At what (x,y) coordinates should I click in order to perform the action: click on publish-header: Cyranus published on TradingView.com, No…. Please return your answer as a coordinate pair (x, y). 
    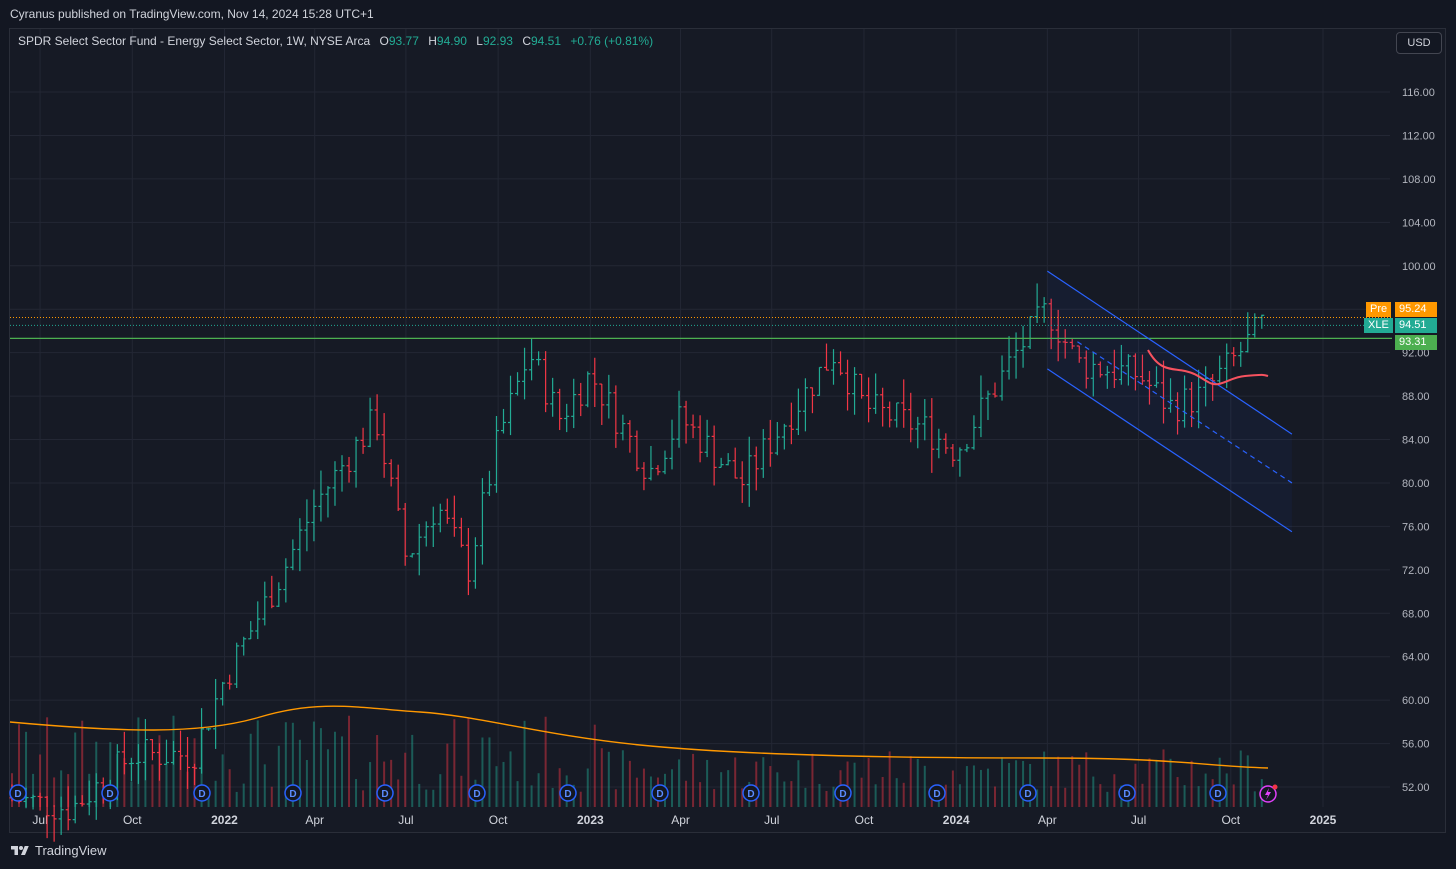
    Looking at the image, I should click on (728, 14).